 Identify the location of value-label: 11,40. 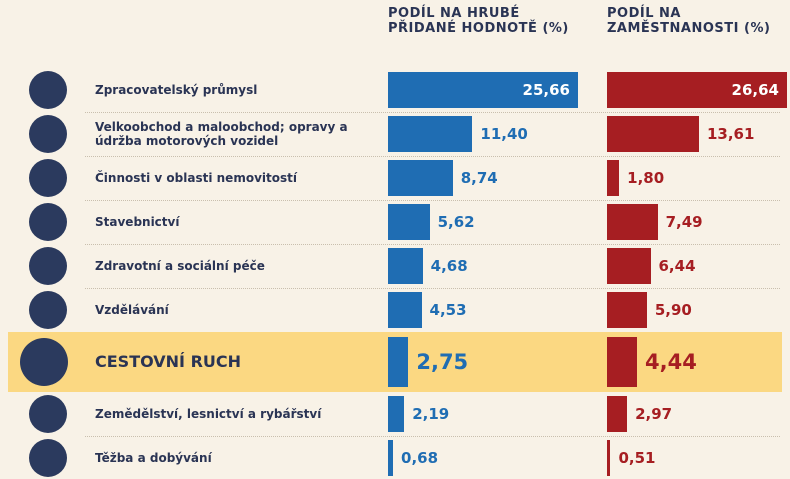
(504, 134).